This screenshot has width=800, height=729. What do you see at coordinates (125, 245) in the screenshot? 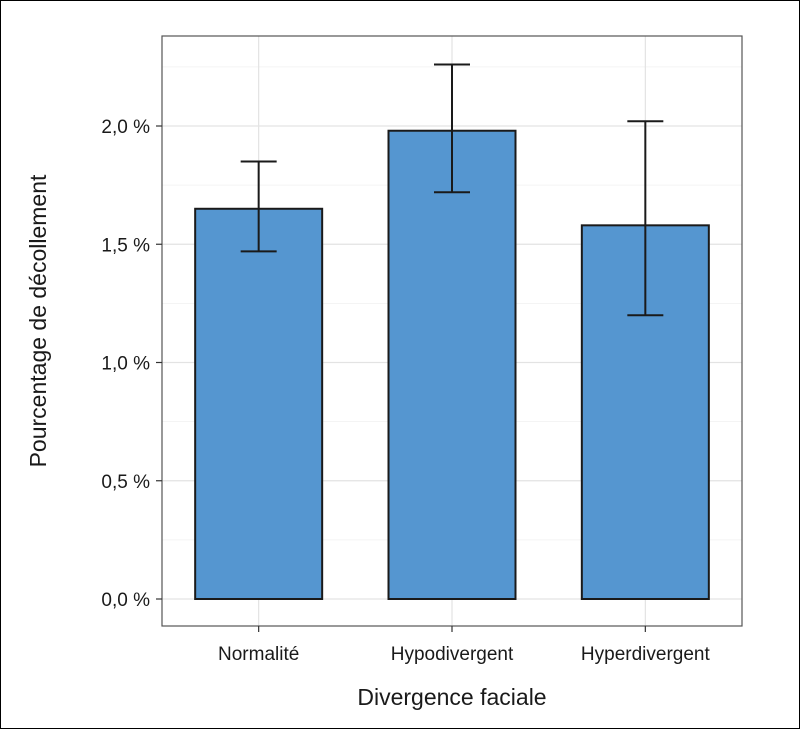
I see `y-tick-label: 1,5 %` at bounding box center [125, 245].